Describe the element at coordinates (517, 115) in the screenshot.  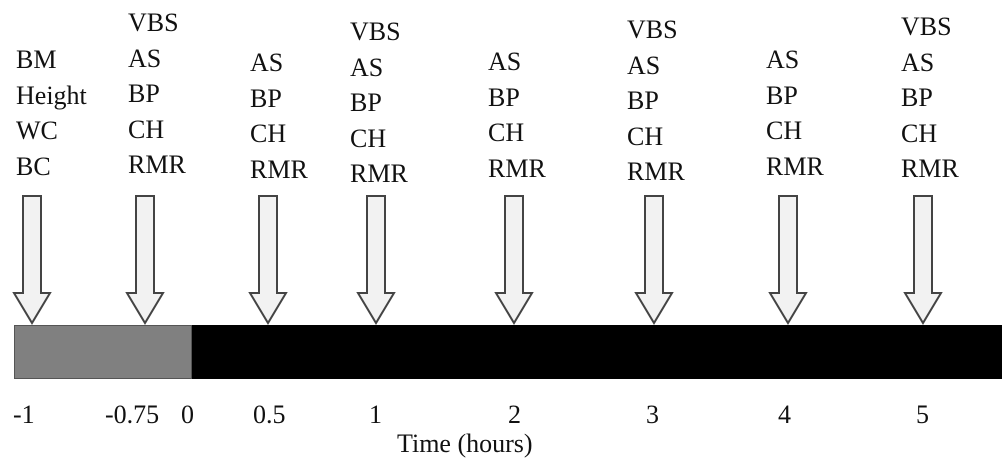
I see `measure-stack-2: AS BP CH RMR` at that location.